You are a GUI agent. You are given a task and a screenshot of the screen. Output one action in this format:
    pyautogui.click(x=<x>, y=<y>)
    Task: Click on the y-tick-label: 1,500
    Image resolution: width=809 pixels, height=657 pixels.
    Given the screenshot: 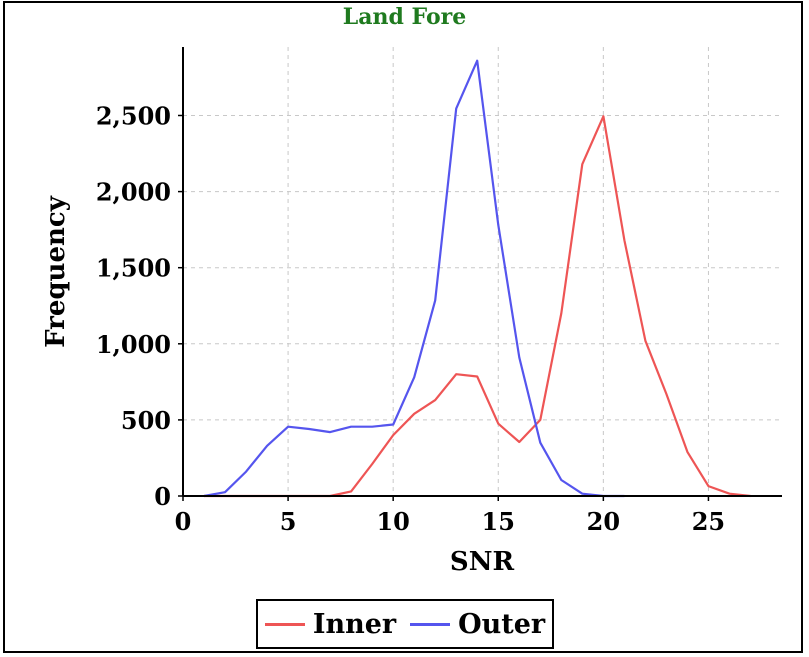 What is the action you would take?
    pyautogui.click(x=133, y=268)
    